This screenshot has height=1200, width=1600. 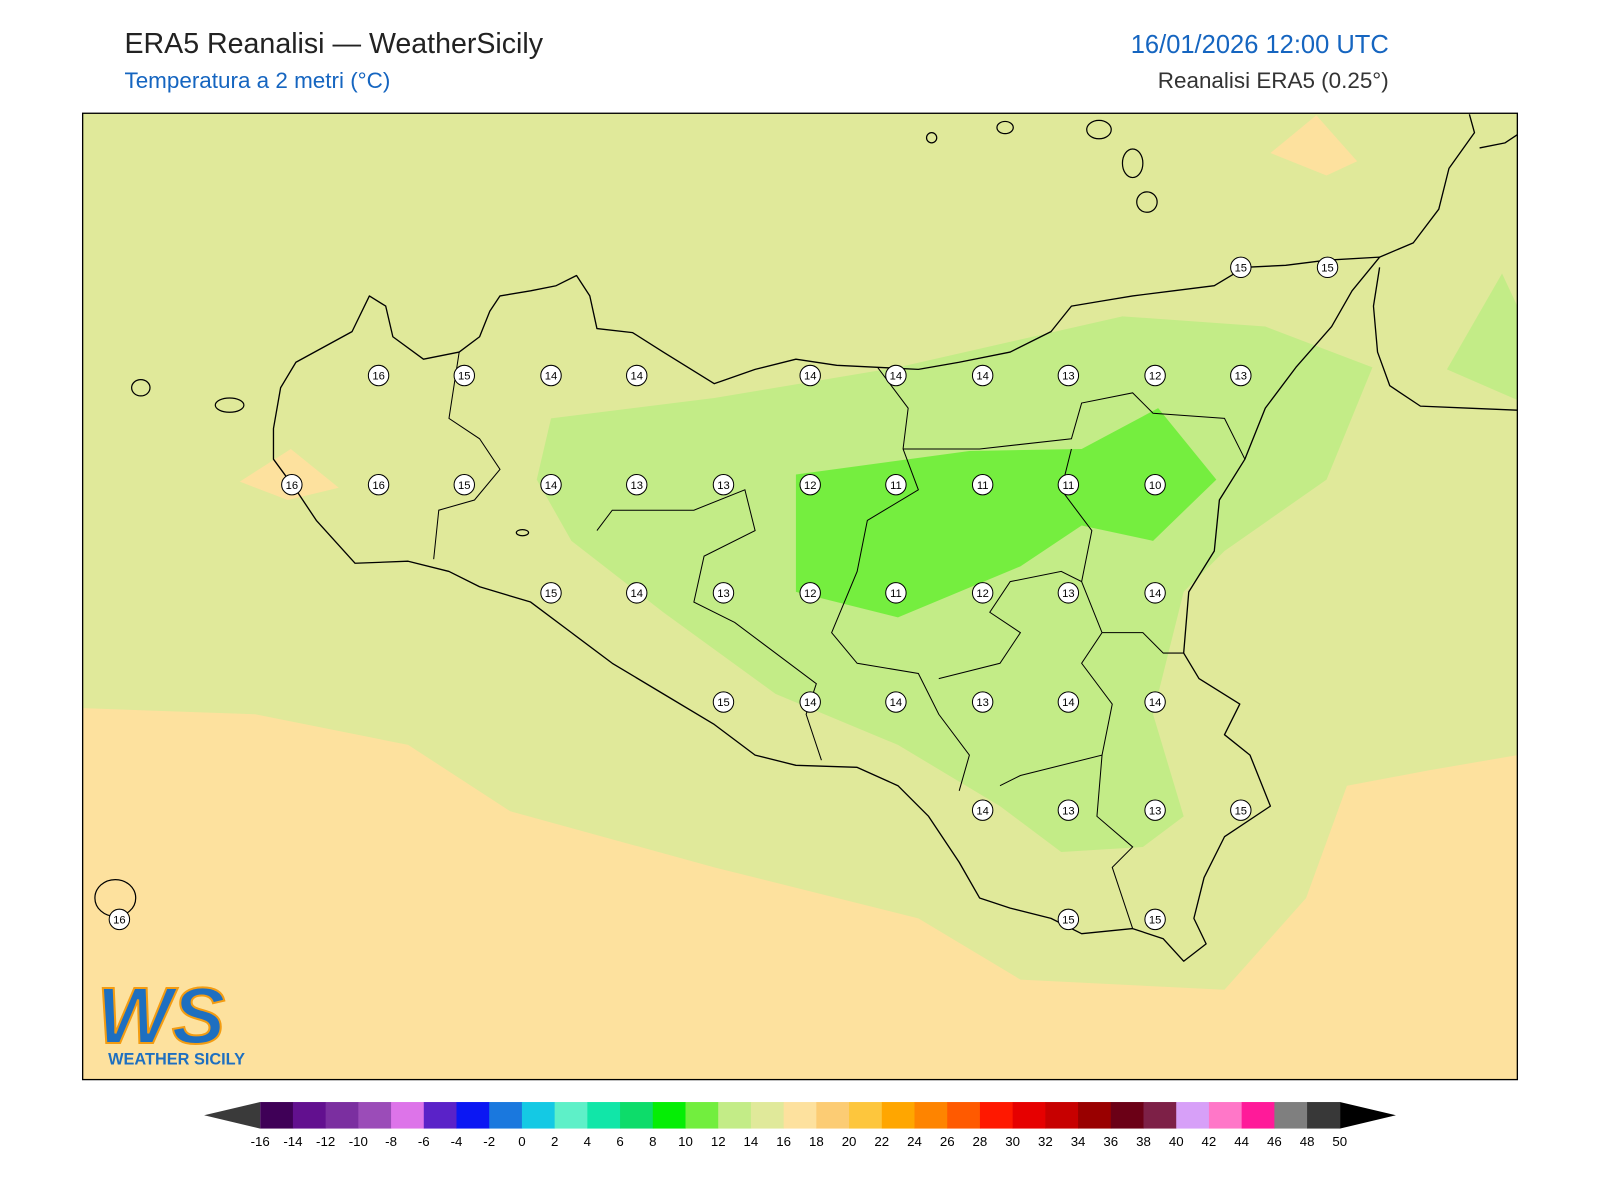 What do you see at coordinates (333, 44) in the screenshot?
I see `title: ERA5 Reanalisi — WeatherSicily` at bounding box center [333, 44].